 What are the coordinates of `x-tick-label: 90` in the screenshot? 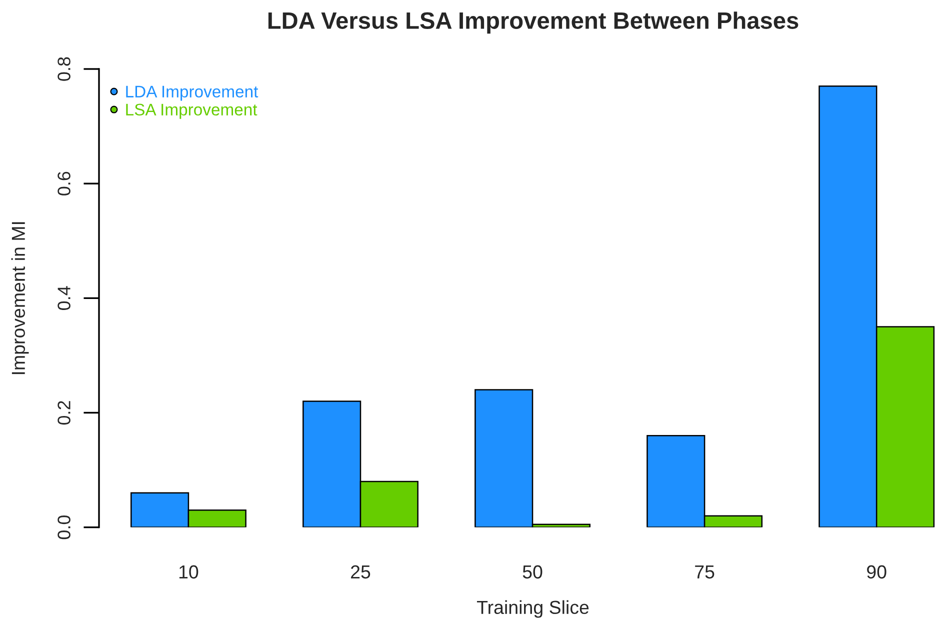 It's located at (876, 572).